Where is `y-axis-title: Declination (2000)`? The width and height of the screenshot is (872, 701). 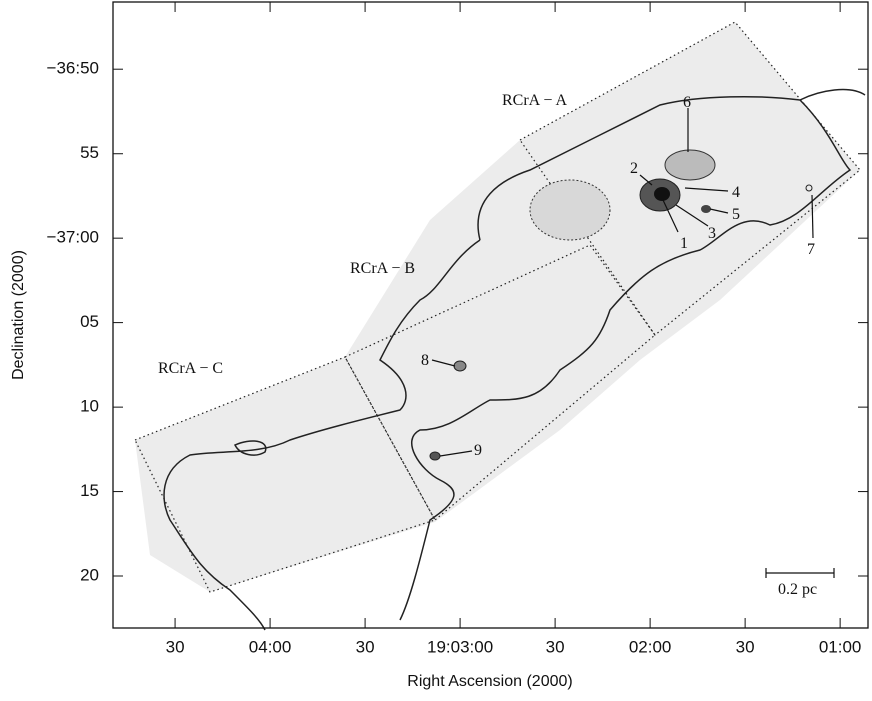 y-axis-title: Declination (2000) is located at coordinates (18, 315).